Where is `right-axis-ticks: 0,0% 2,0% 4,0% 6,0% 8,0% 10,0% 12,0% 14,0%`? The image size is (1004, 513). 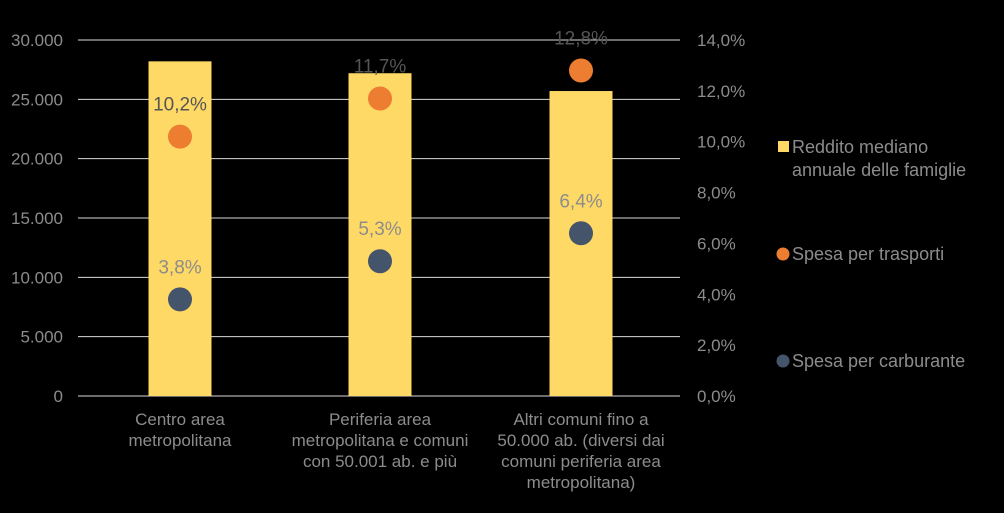 right-axis-ticks: 0,0% 2,0% 4,0% 6,0% 8,0% 10,0% 12,0% 14,0% is located at coordinates (721, 218).